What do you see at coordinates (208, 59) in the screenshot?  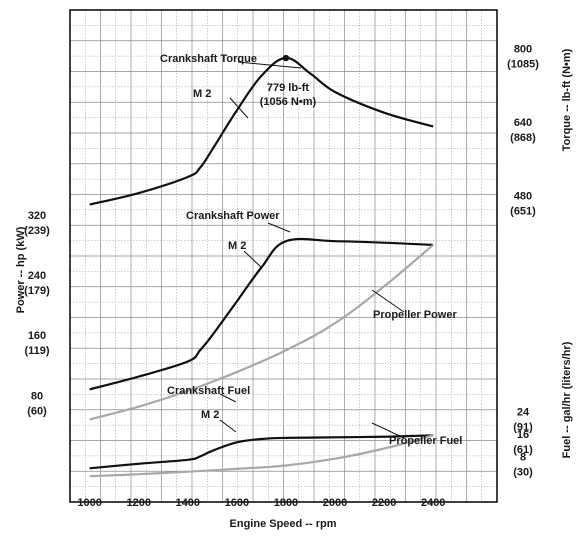 I see `torque-series-label: Crankshaft Torque` at bounding box center [208, 59].